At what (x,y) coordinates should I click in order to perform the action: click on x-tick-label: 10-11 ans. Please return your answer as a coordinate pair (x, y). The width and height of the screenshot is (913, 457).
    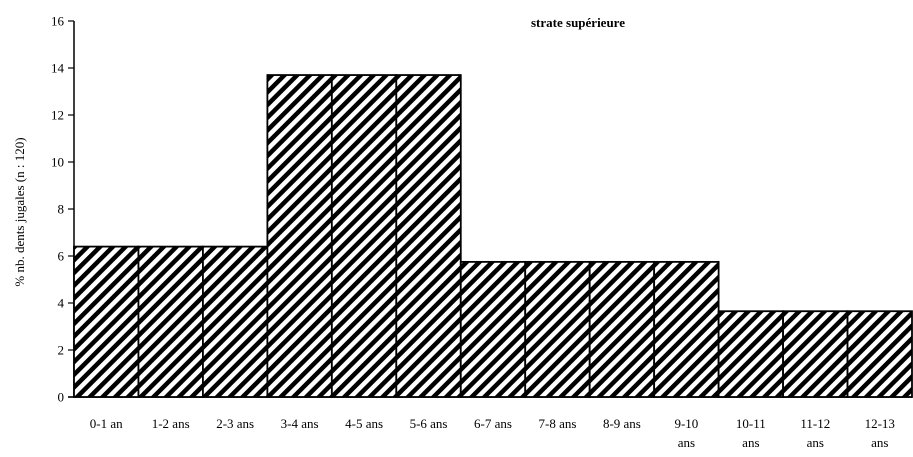
    Looking at the image, I should click on (751, 433).